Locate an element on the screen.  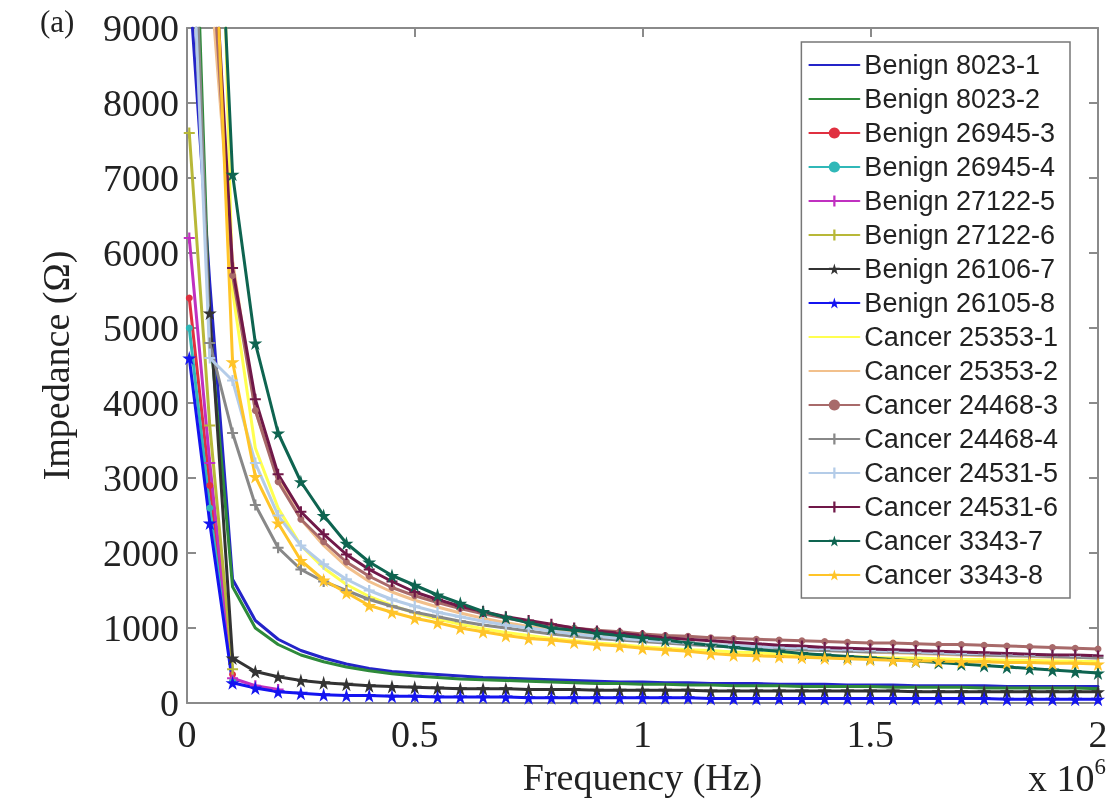
legend-label: Cancer 25353-2 is located at coordinates (961, 371).